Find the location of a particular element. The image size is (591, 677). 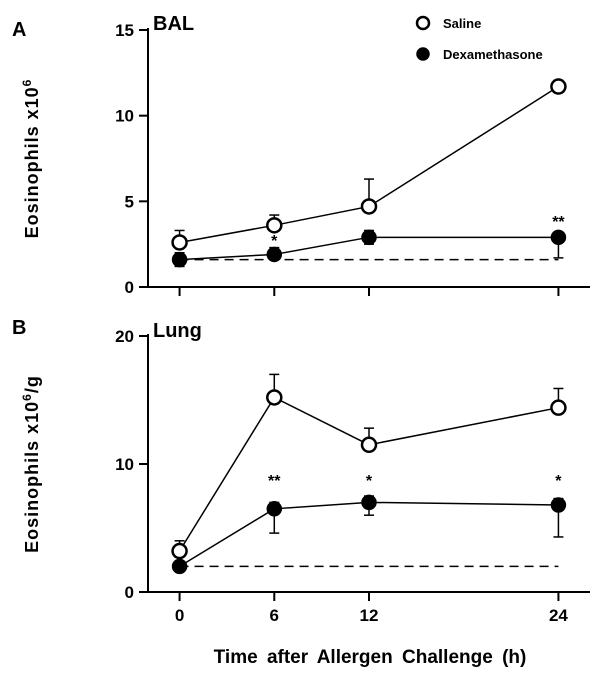

legend: Saline Dexamethasone is located at coordinates (479, 38).